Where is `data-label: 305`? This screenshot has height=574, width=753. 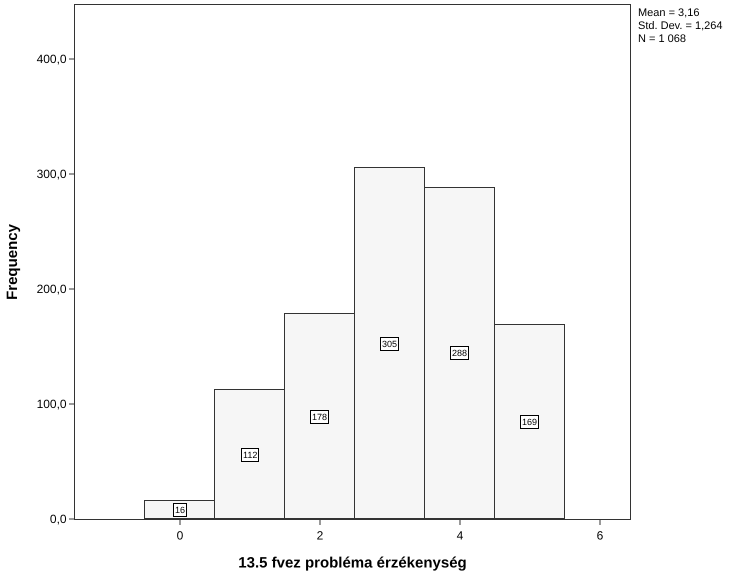
data-label: 305 is located at coordinates (390, 344).